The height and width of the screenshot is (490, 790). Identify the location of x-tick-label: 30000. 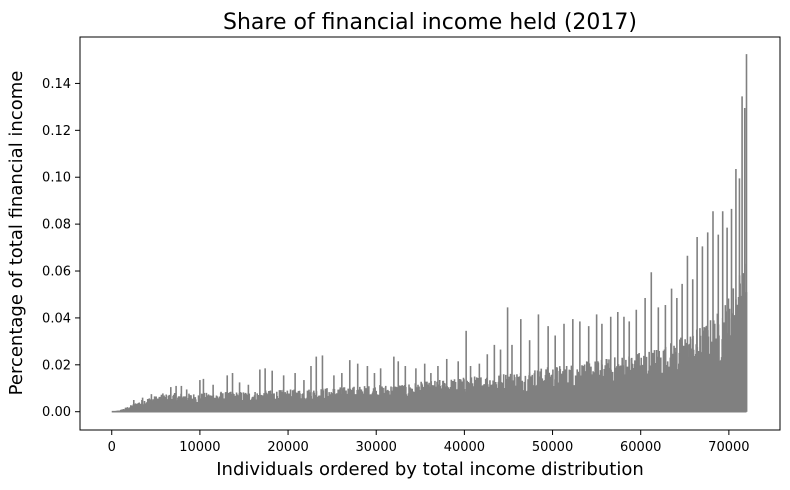
(376, 447).